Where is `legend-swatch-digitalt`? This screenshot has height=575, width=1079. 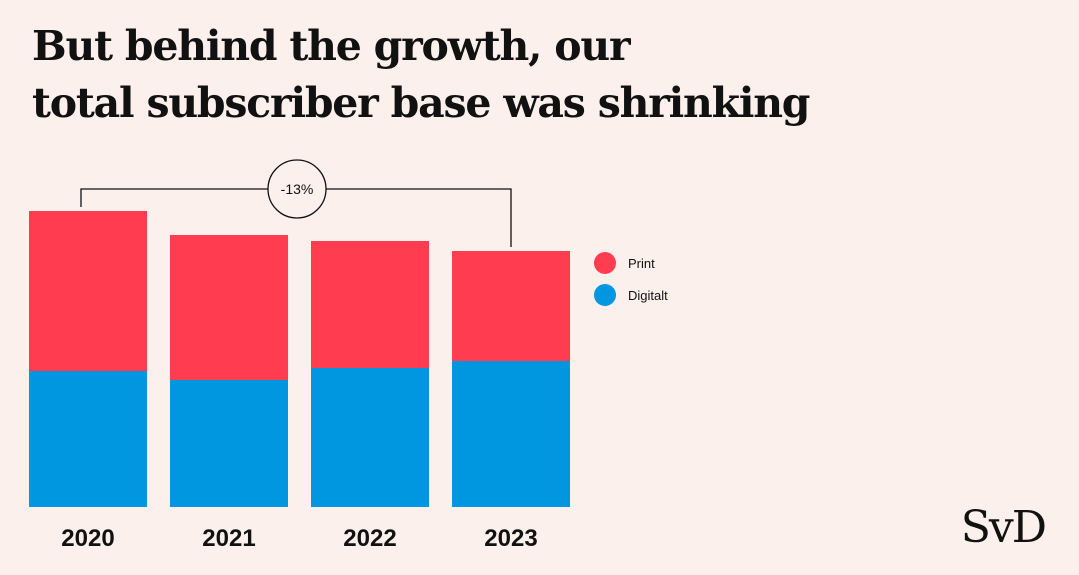
legend-swatch-digitalt is located at coordinates (605, 295).